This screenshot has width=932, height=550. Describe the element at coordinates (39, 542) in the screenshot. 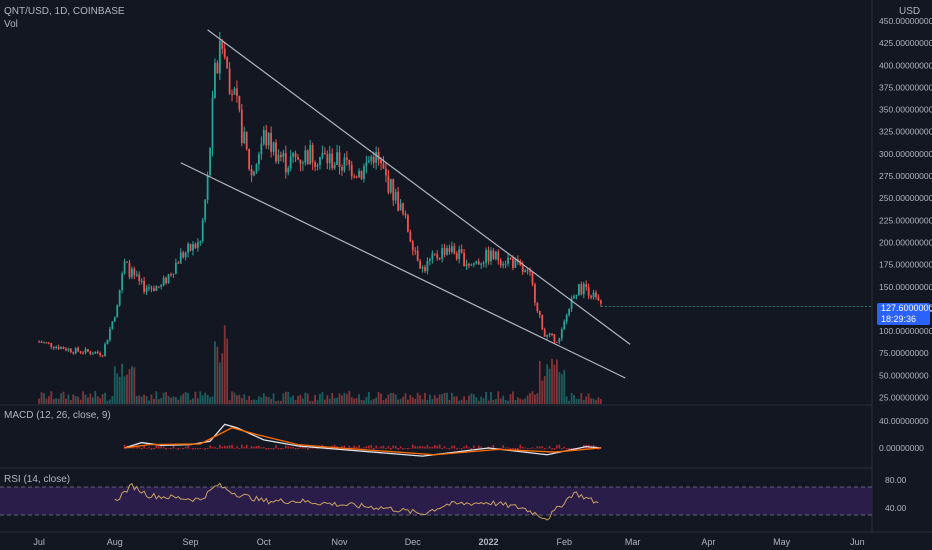

I see `time-tick-label: Jul` at that location.